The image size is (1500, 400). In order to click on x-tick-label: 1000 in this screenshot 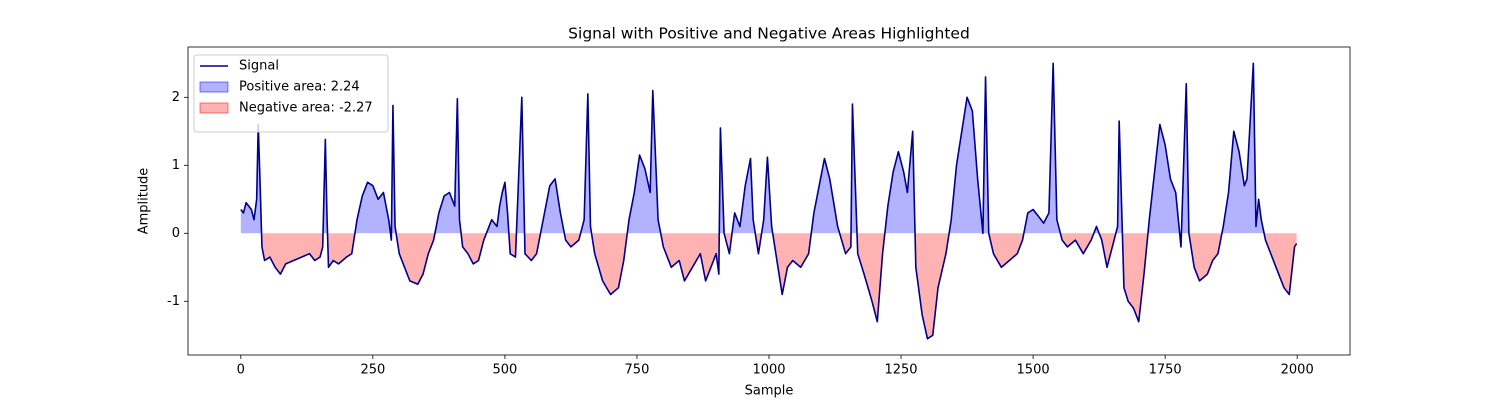, I will do `click(768, 370)`.